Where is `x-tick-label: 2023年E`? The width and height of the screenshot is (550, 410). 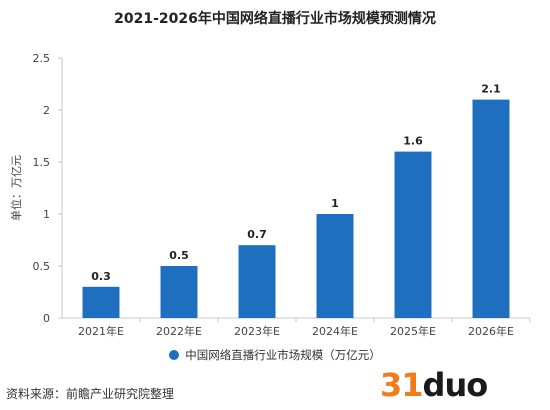 x-tick-label: 2023年E is located at coordinates (257, 331).